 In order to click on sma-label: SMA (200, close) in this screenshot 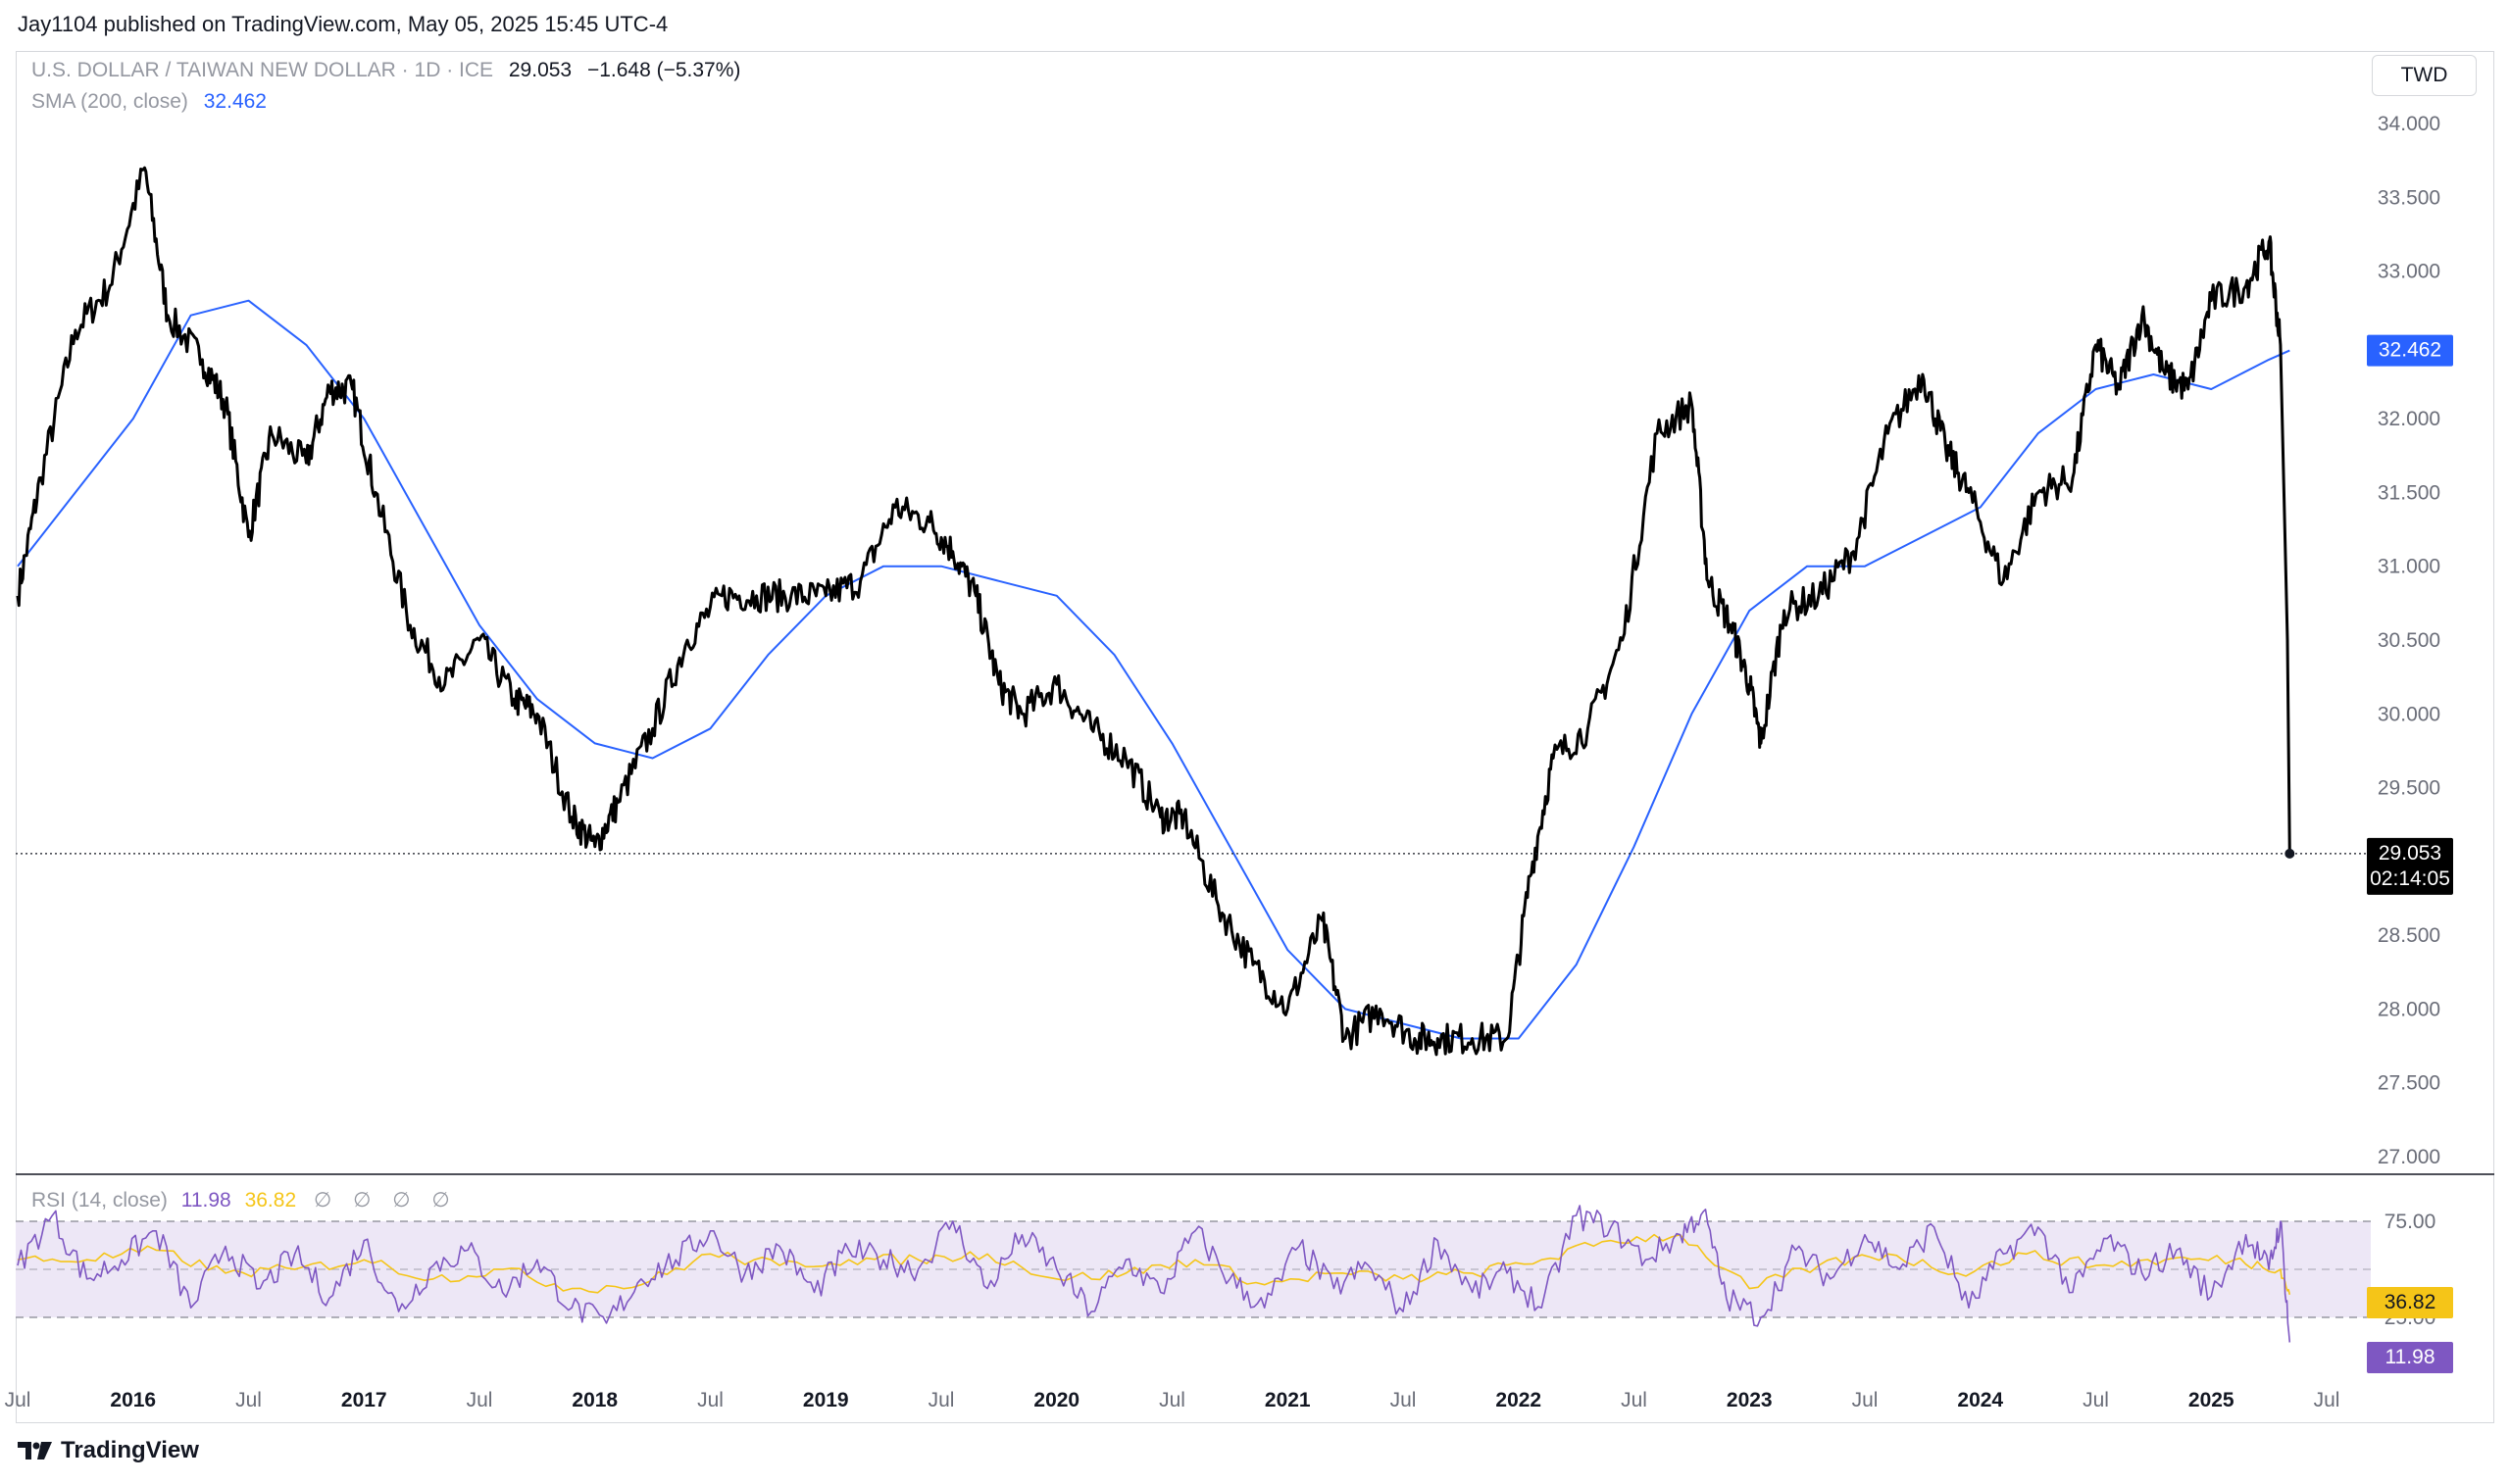, I will do `click(109, 101)`.